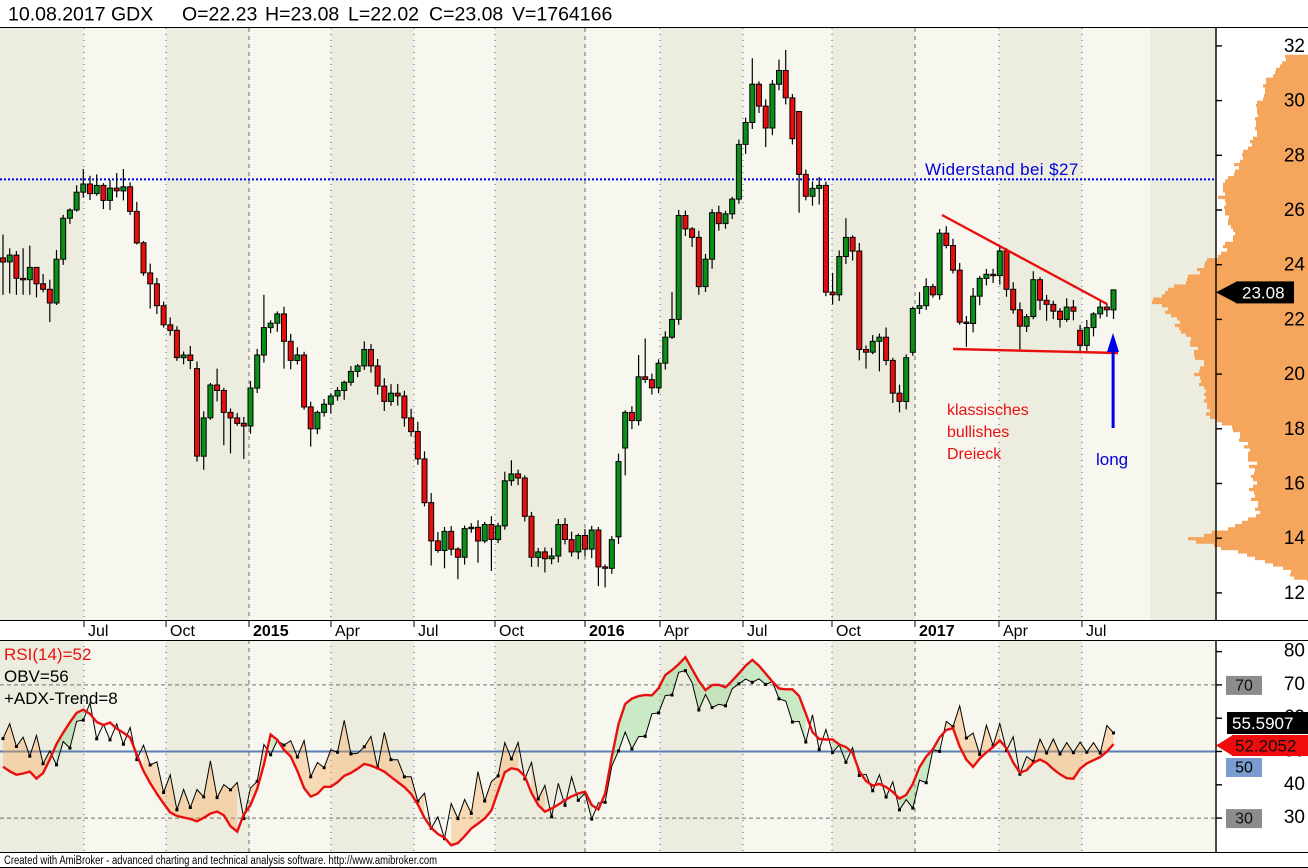 The image size is (1308, 868). Describe the element at coordinates (974, 454) in the screenshot. I see `svg-text: Dreieck` at that location.